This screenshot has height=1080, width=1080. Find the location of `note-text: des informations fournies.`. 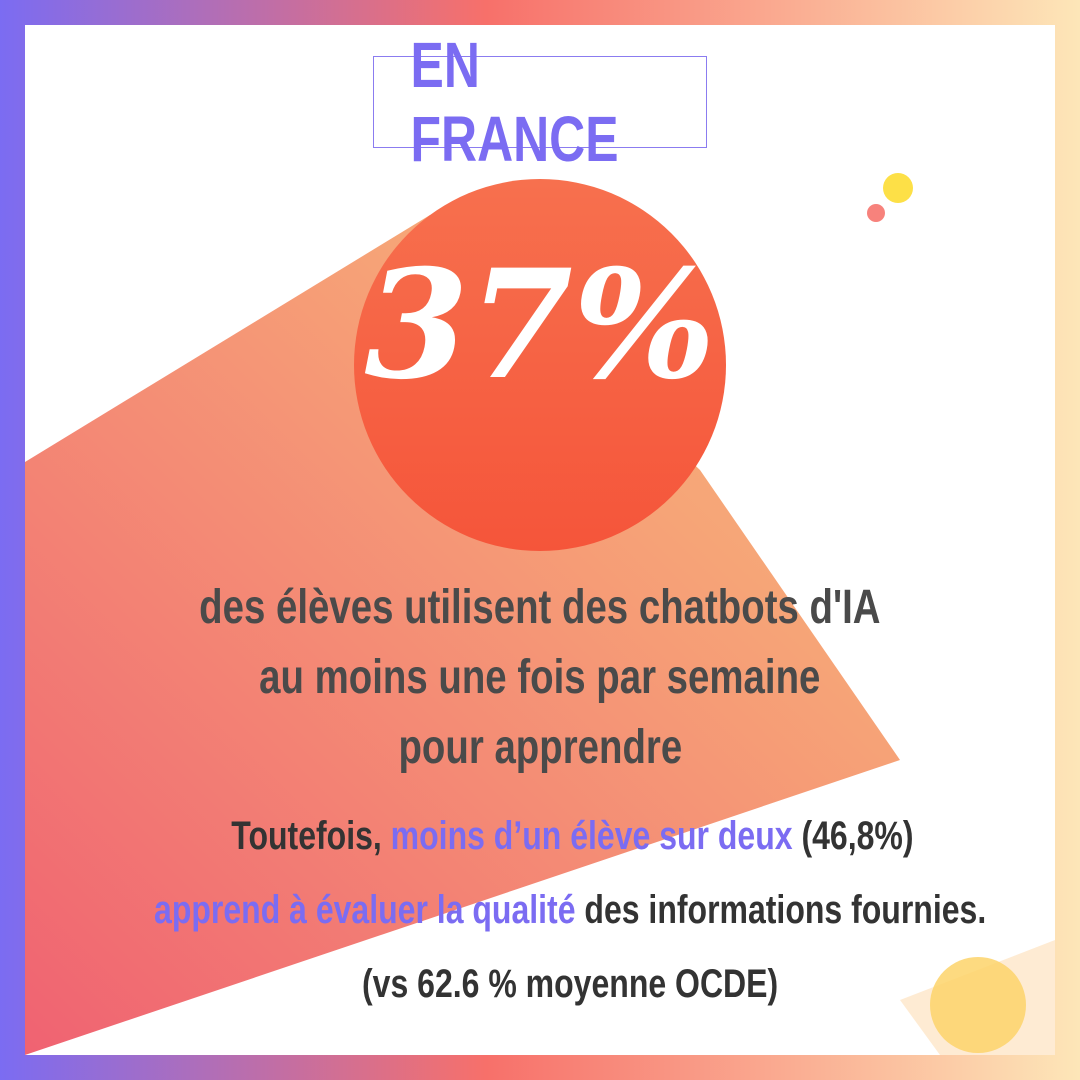

note-text: des informations fournies. is located at coordinates (781, 910).